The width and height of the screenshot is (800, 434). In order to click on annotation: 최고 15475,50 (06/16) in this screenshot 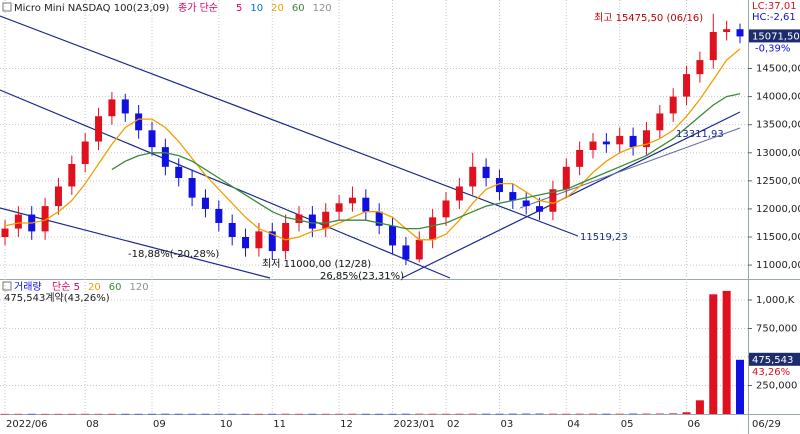, I will do `click(648, 18)`.